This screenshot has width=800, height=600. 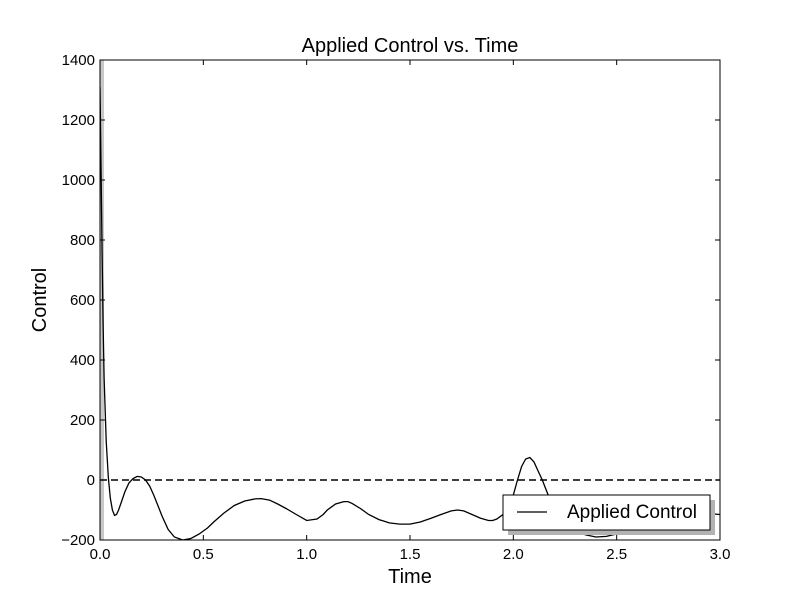 What do you see at coordinates (306, 554) in the screenshot?
I see `x-tick-label: 1.0` at bounding box center [306, 554].